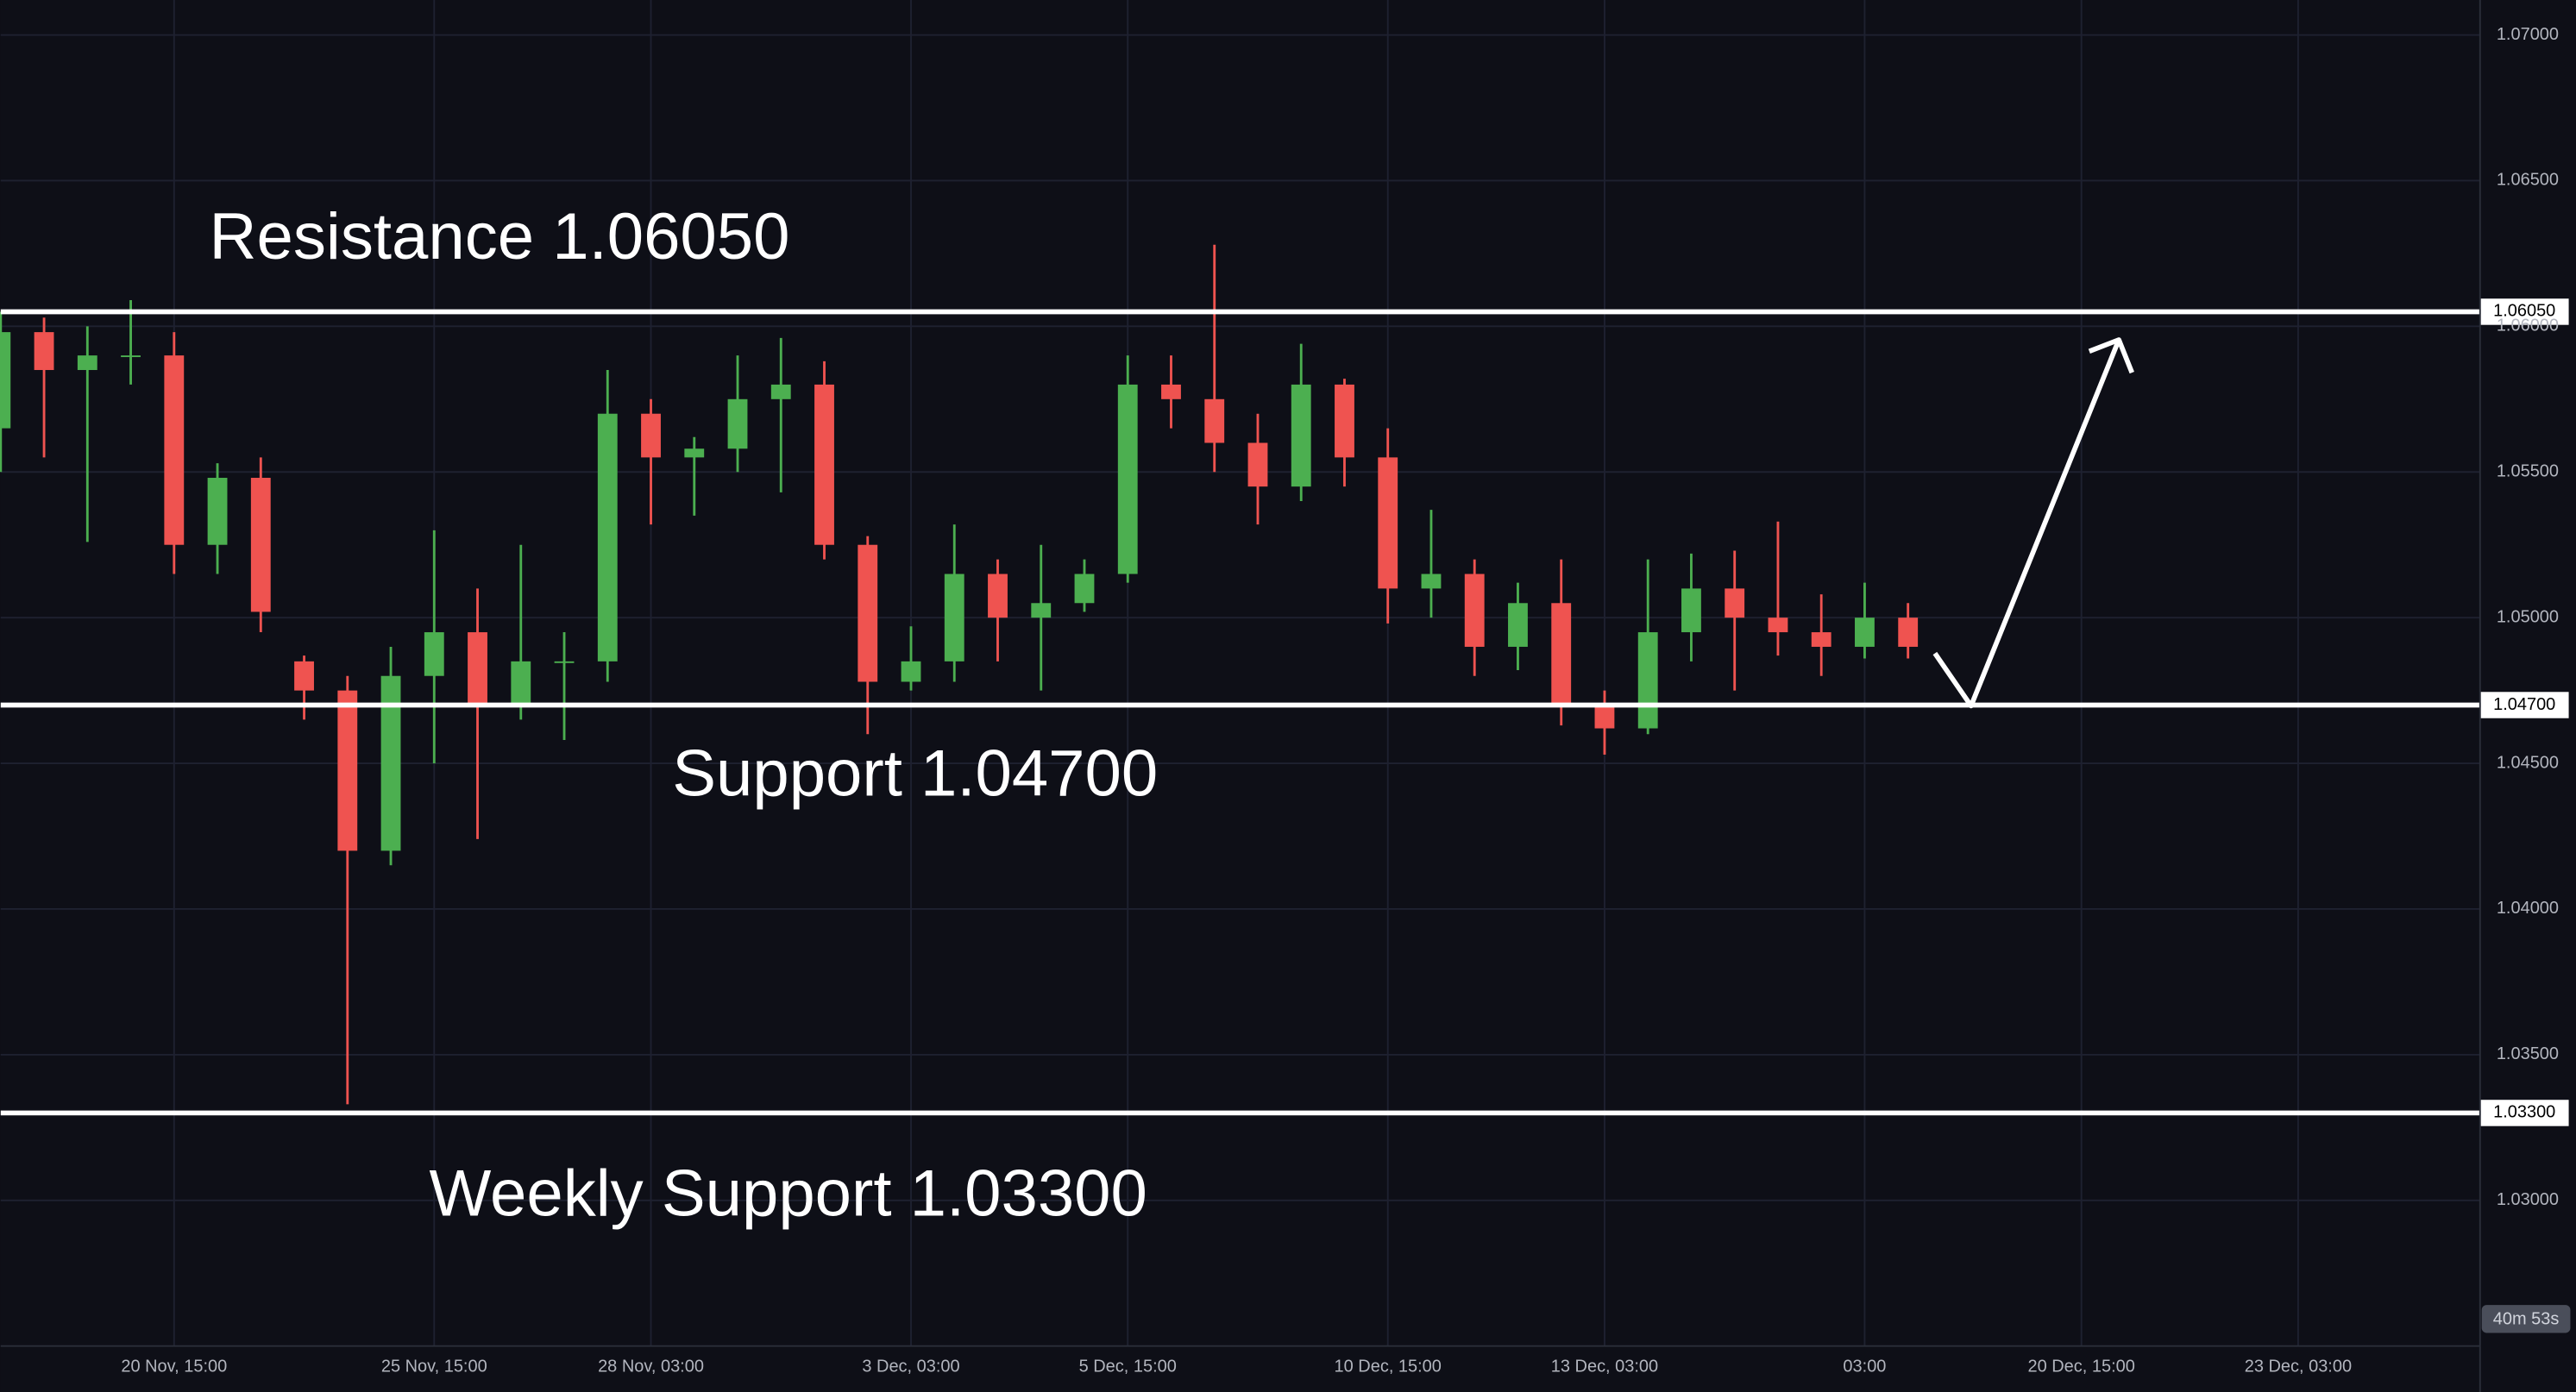 The width and height of the screenshot is (2576, 1392). What do you see at coordinates (2528, 472) in the screenshot?
I see `y-tick-label: 1.05500` at bounding box center [2528, 472].